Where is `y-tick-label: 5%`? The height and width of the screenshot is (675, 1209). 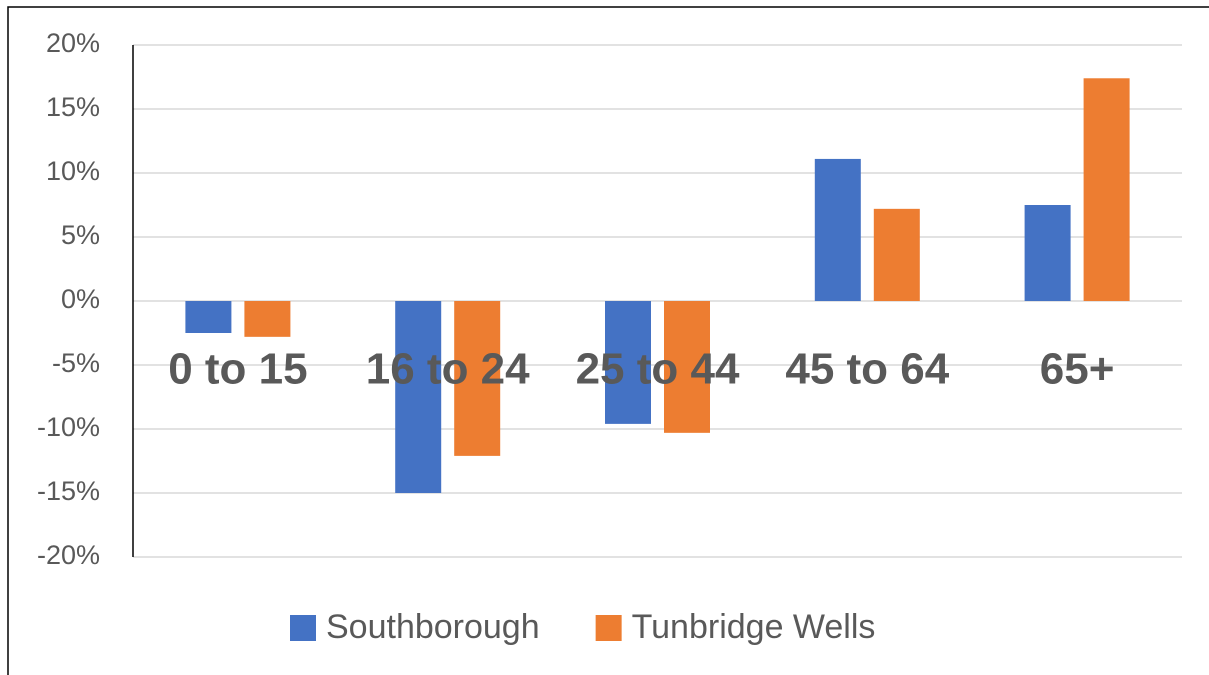 y-tick-label: 5% is located at coordinates (80, 235).